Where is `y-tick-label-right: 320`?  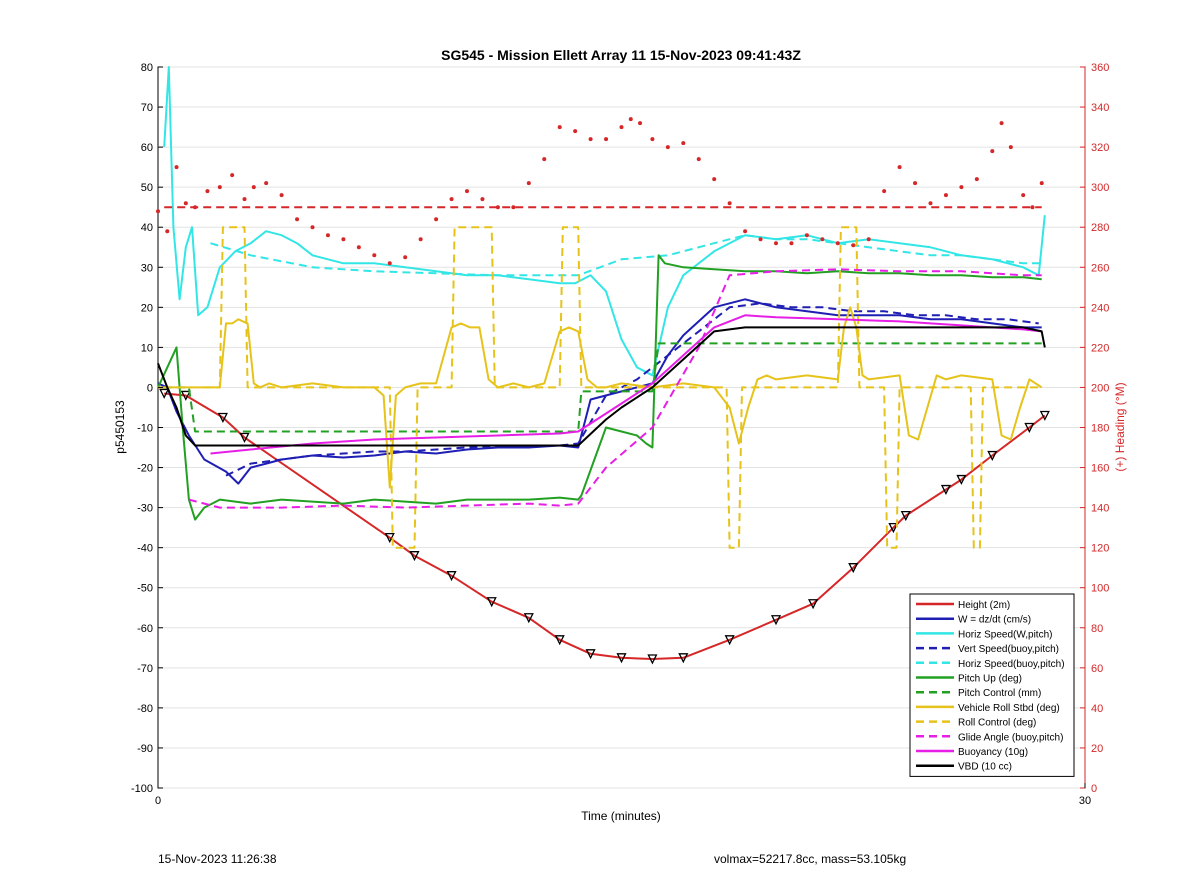
y-tick-label-right: 320 is located at coordinates (1100, 148).